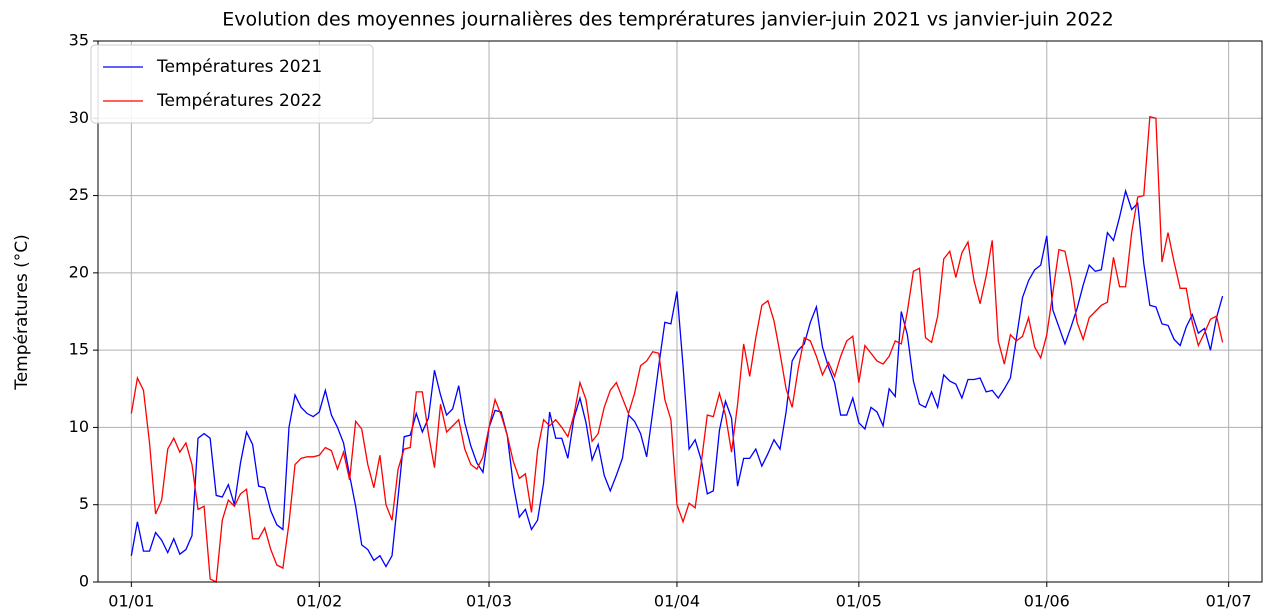 The height and width of the screenshot is (616, 1279). I want to click on x-tick-label: 01/05, so click(859, 601).